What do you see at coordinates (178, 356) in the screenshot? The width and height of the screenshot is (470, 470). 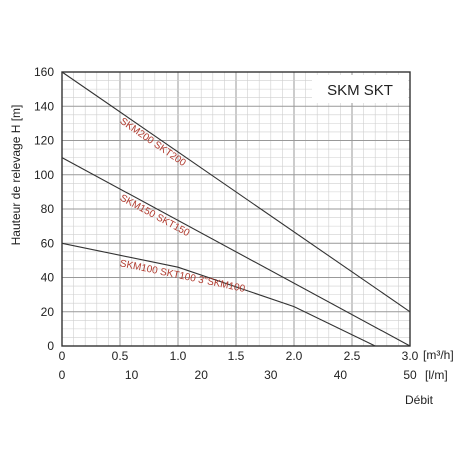 I see `x-tick-label-primary: 1.0` at bounding box center [178, 356].